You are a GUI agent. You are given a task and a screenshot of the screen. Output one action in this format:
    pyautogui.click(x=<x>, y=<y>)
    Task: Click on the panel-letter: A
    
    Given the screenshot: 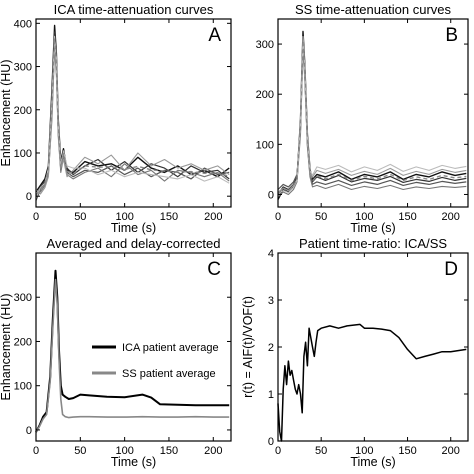 What is the action you would take?
    pyautogui.click(x=214, y=35)
    